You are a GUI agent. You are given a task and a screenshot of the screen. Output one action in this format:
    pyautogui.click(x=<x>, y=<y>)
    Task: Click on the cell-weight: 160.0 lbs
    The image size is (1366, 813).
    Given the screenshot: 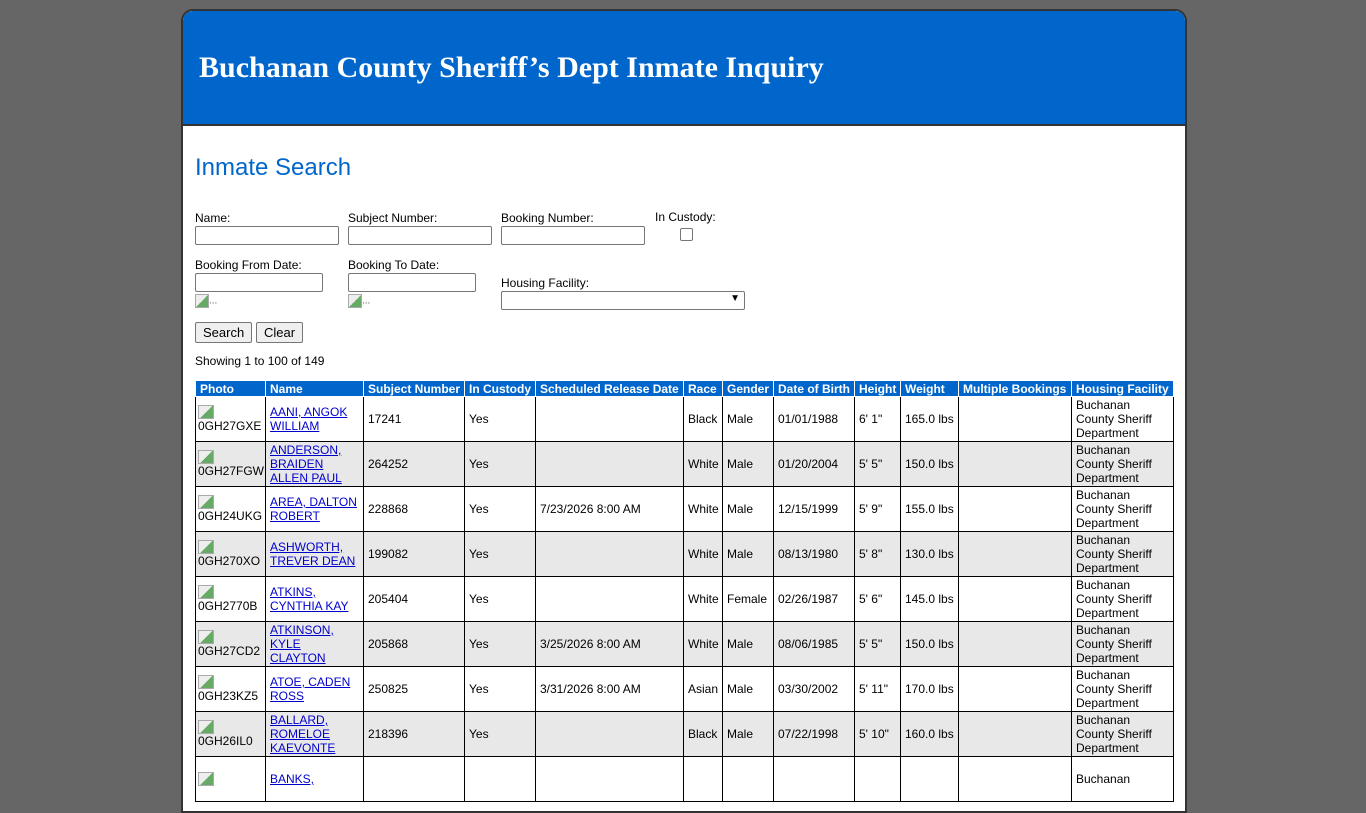 What is the action you would take?
    pyautogui.click(x=929, y=734)
    